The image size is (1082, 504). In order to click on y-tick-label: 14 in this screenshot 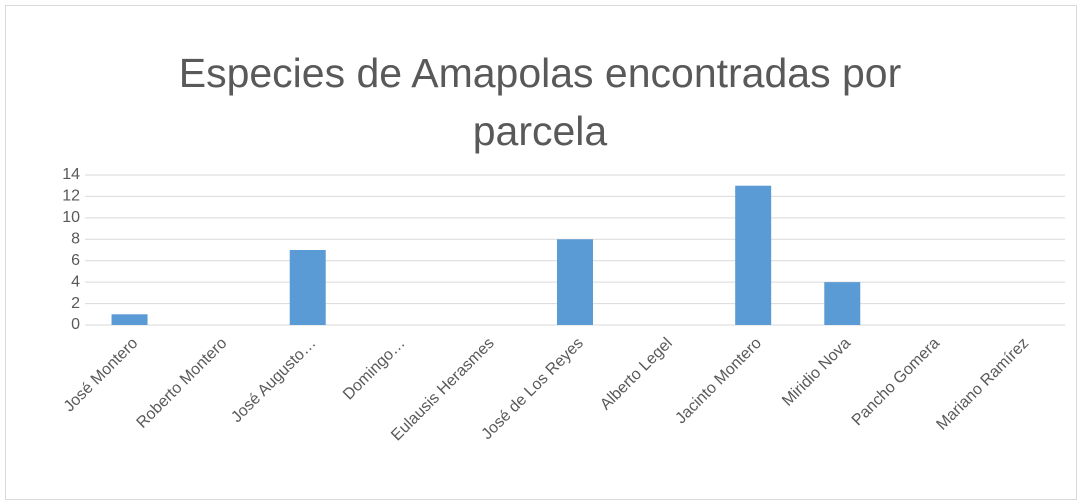, I will do `click(71, 174)`.